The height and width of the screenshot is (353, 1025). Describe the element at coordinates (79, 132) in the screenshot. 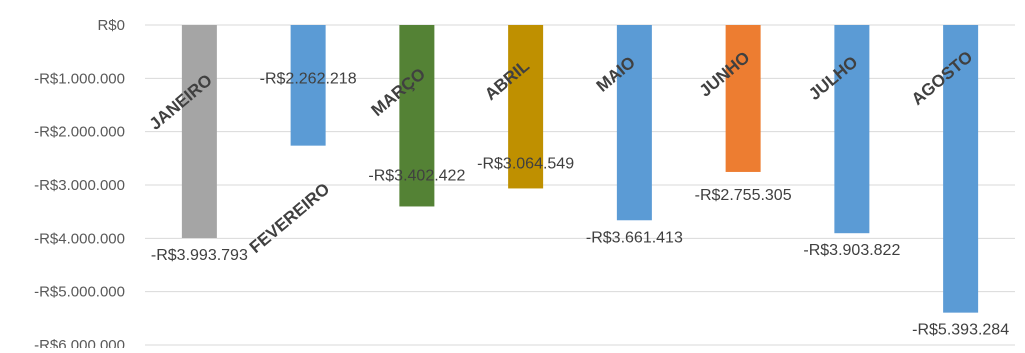

I see `y-tick-label: -R$2.000.000` at that location.